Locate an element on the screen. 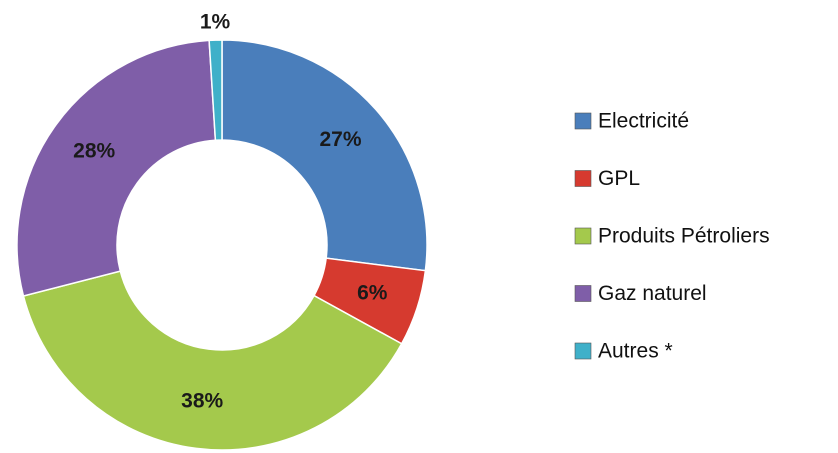 The image size is (838, 453). legend-label: Autres * is located at coordinates (635, 351).